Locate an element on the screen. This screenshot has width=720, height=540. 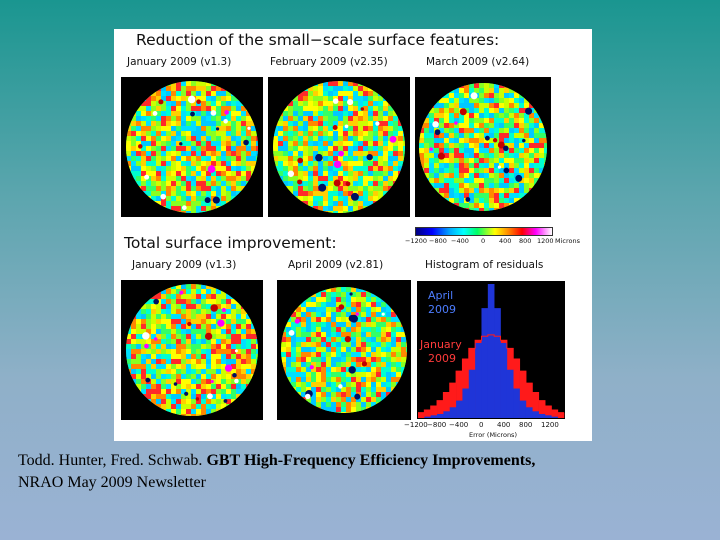
surface-map-january-top is located at coordinates (192, 147).